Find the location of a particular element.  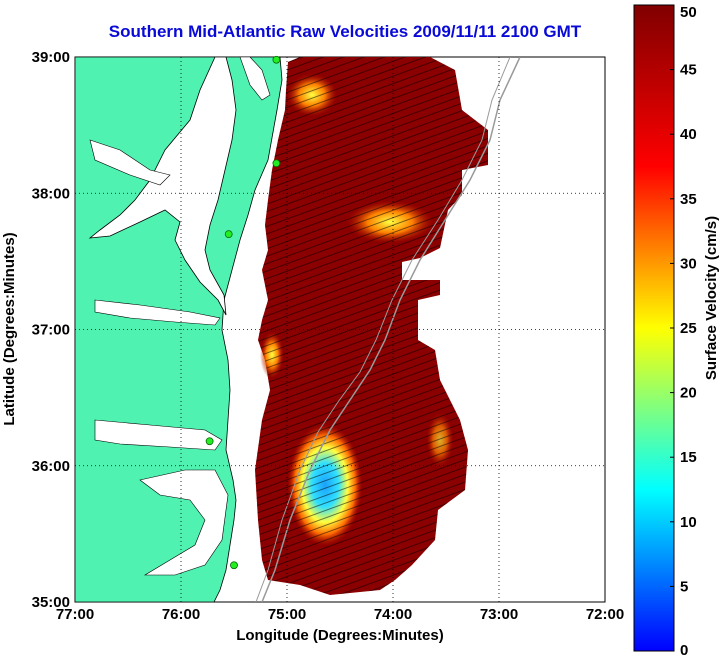

colorbar-tick-label: 15 is located at coordinates (688, 457).